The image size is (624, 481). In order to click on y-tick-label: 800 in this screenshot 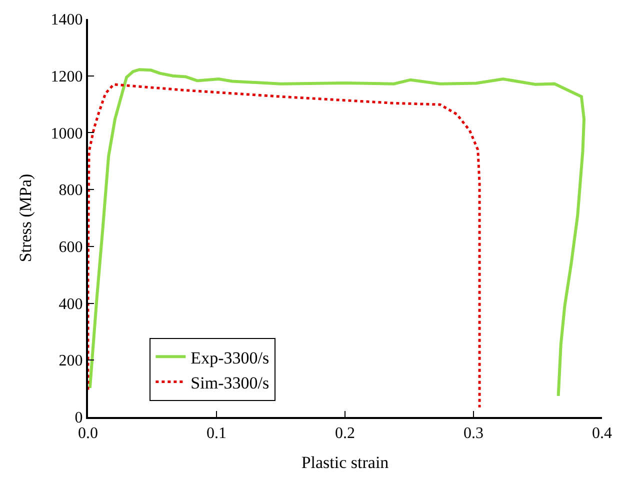, I will do `click(70, 191)`.